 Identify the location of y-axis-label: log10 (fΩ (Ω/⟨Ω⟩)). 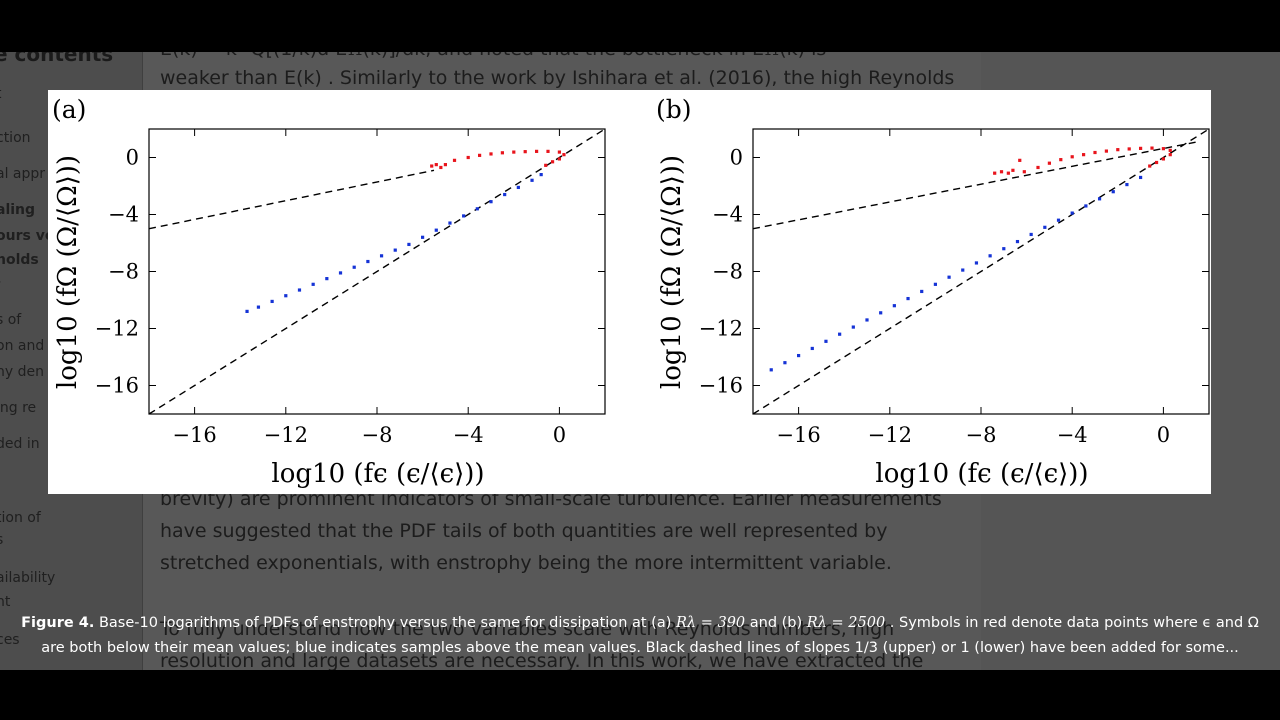
(68, 272).